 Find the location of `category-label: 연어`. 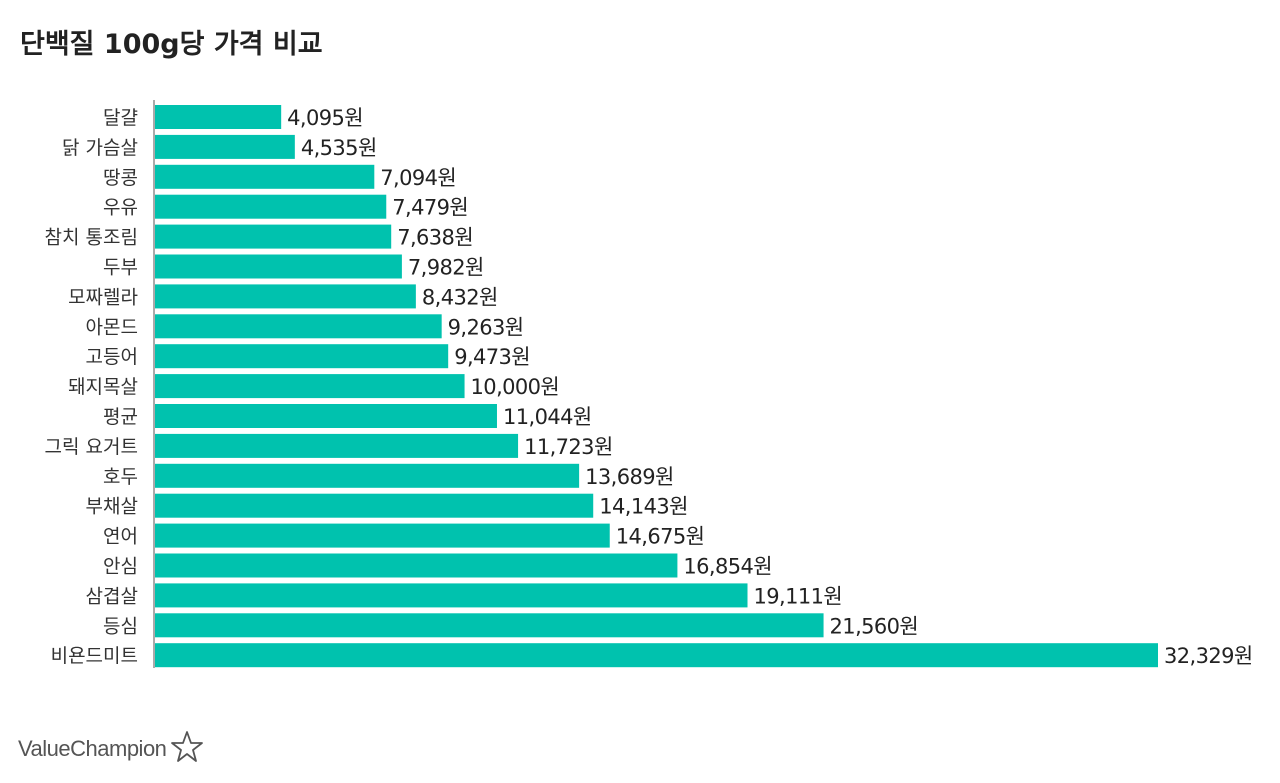

category-label: 연어 is located at coordinates (120, 537).